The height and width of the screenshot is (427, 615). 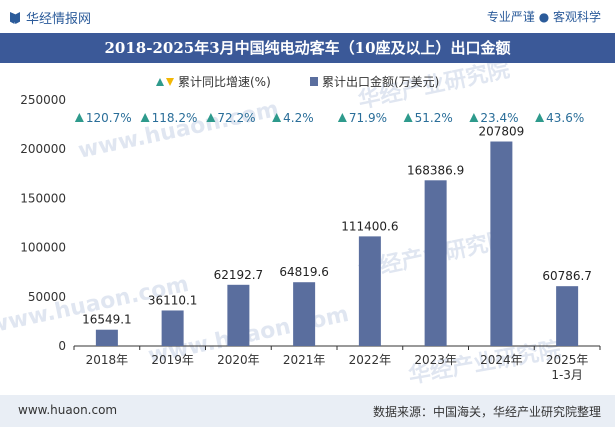 I want to click on growth-value-label: 118.2%, so click(x=175, y=118).